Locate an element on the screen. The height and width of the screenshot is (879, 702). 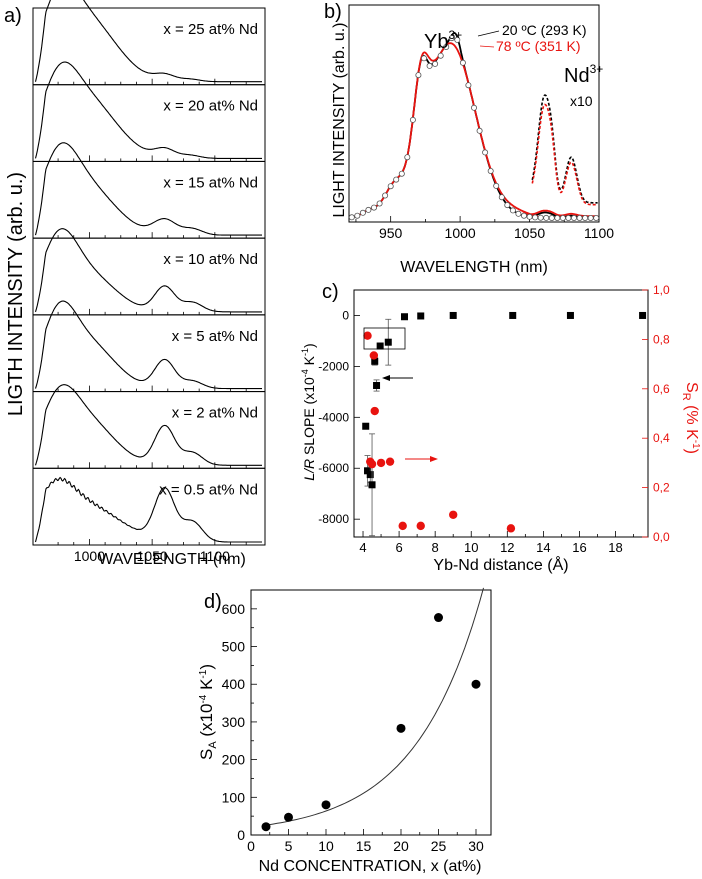
chart-a-series-label: x = 25 at% Nd is located at coordinates (210, 29).